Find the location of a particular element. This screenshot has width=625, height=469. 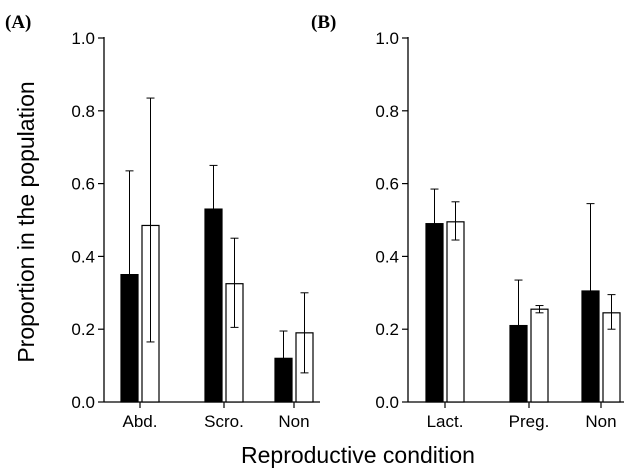

x-tick-label: Preg. is located at coordinates (529, 421).